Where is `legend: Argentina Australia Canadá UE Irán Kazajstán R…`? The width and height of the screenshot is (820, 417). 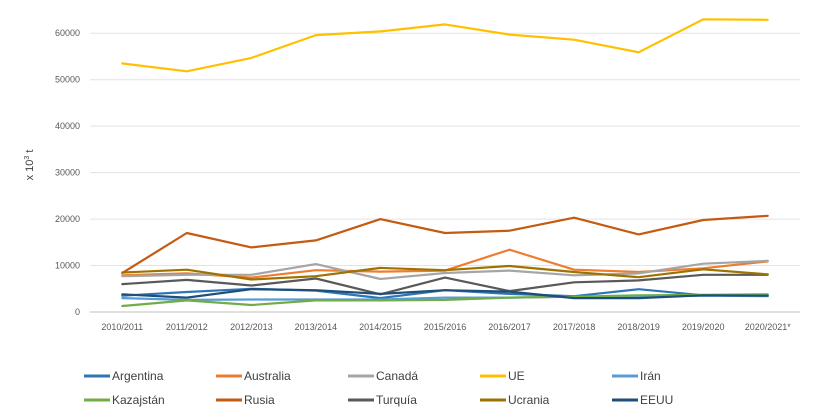 legend: Argentina Australia Canadá UE Irán Kazajstán R… is located at coordinates (378, 388).